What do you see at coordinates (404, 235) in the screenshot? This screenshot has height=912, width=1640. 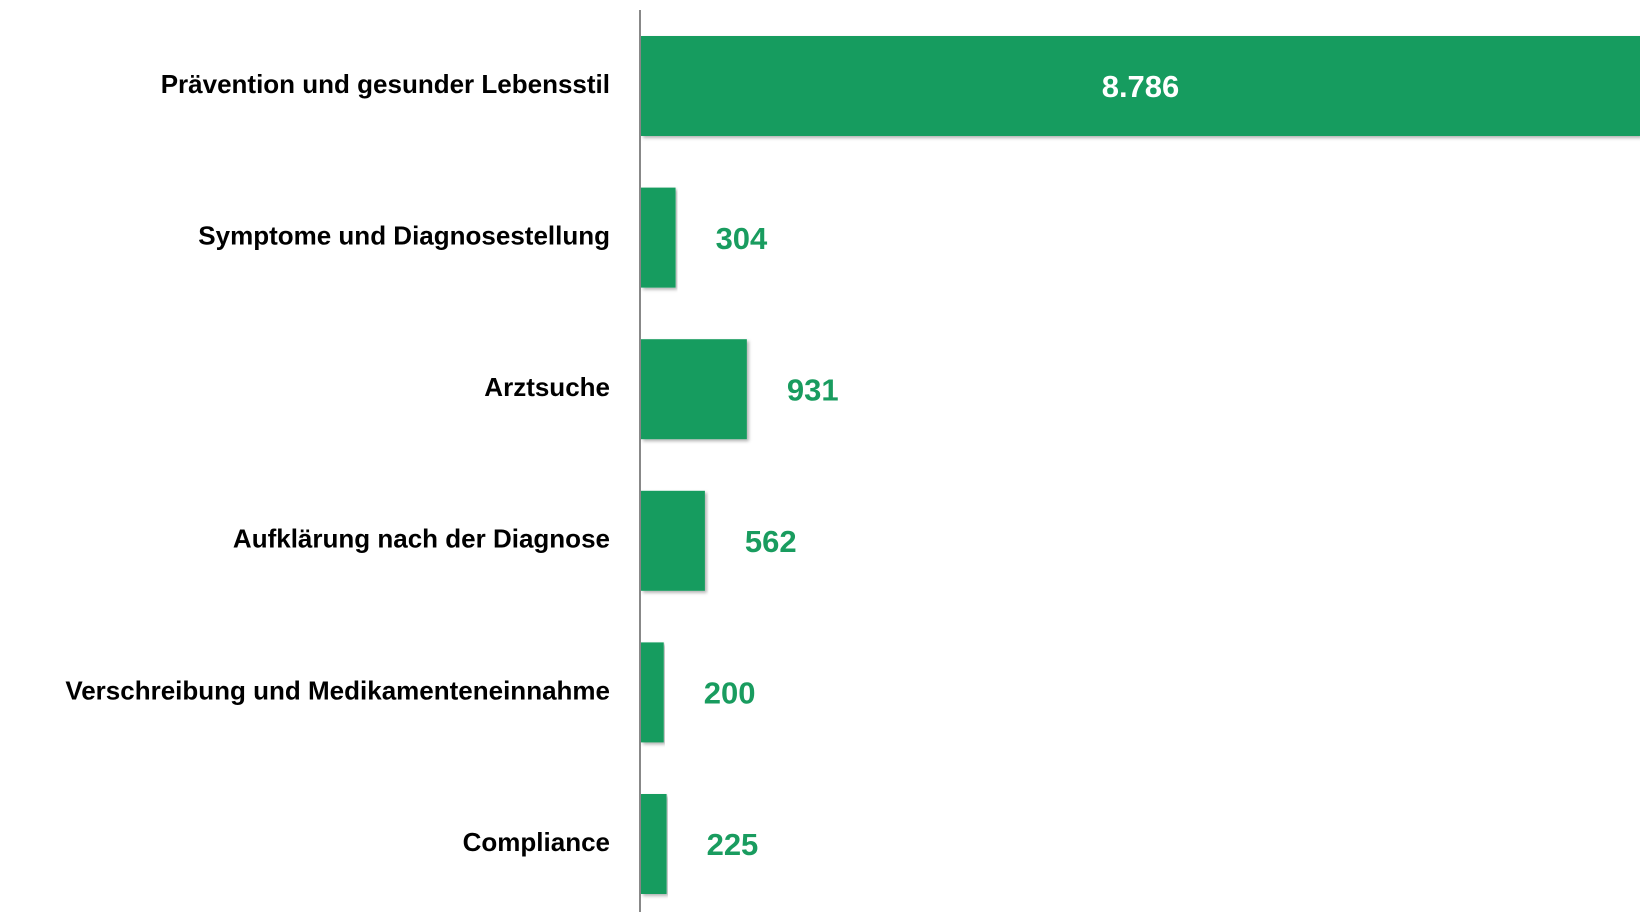 I see `category-label: Symptome und Diagnosestellung` at bounding box center [404, 235].